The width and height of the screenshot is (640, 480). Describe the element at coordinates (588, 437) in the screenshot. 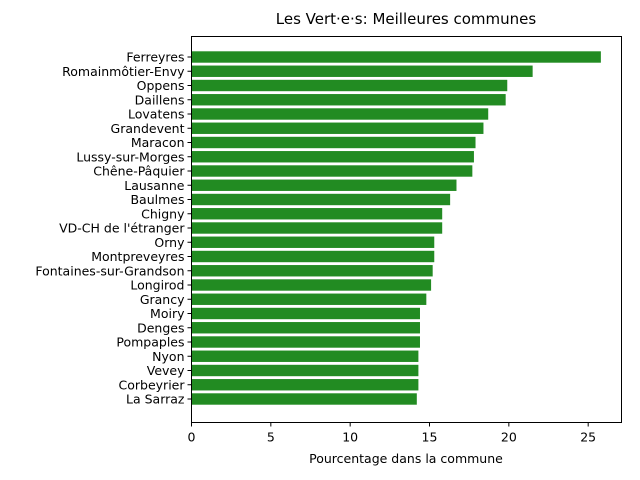

I see `x-tick-label: 25` at that location.